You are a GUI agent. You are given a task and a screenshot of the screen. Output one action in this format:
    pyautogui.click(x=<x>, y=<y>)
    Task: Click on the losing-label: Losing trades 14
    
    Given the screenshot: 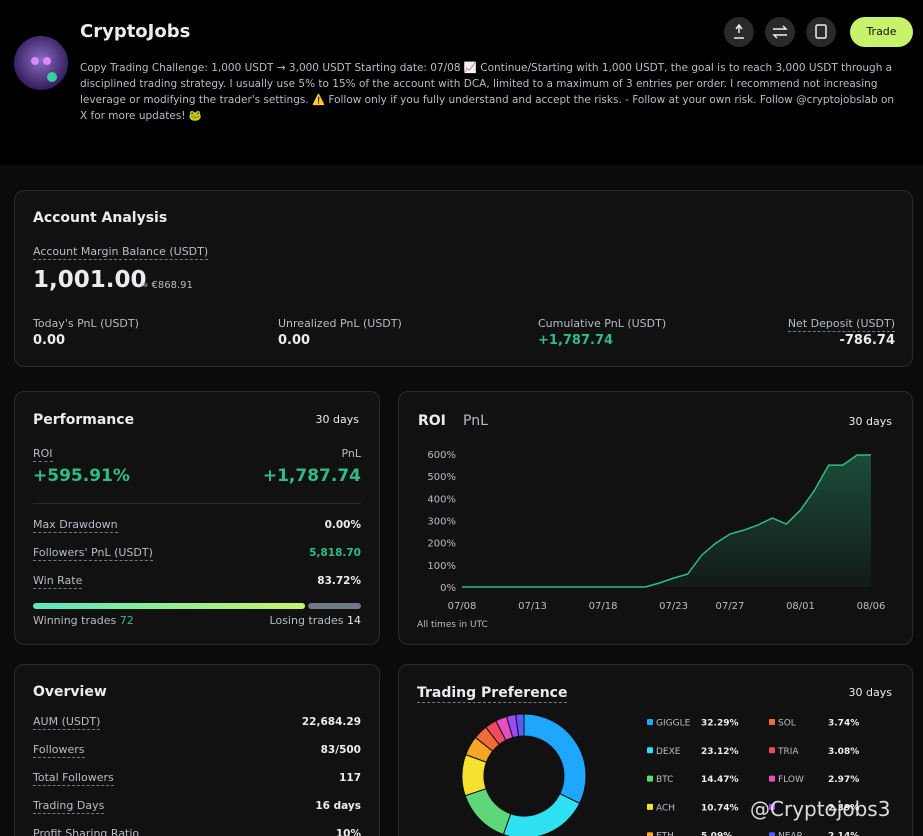 What is the action you would take?
    pyautogui.click(x=315, y=621)
    